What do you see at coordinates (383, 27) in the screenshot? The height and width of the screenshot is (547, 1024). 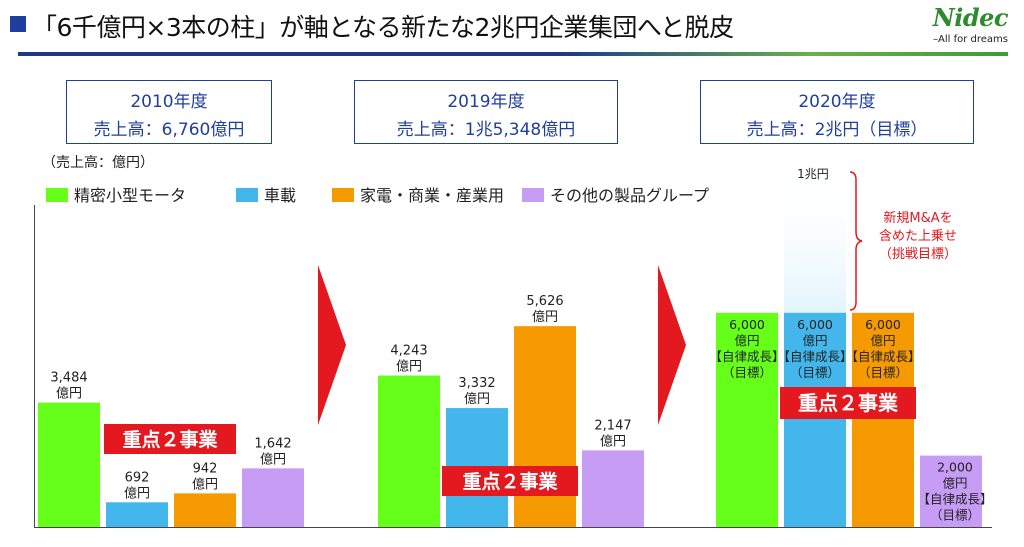 I see `page-title: 「6千億円×3本の柱」が軸となる新たな2兆円企業集団へと脱皮` at bounding box center [383, 27].